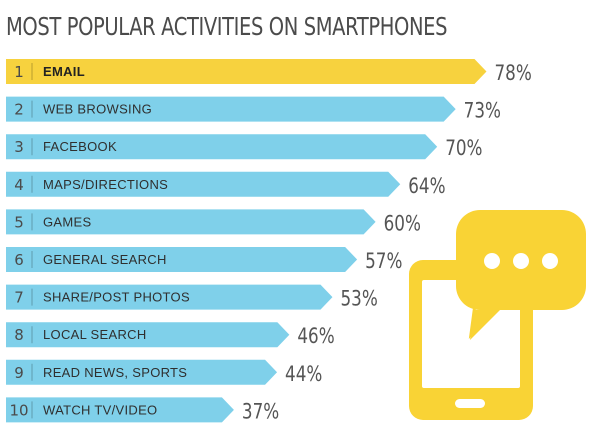  I want to click on value-label: 64%, so click(426, 186).